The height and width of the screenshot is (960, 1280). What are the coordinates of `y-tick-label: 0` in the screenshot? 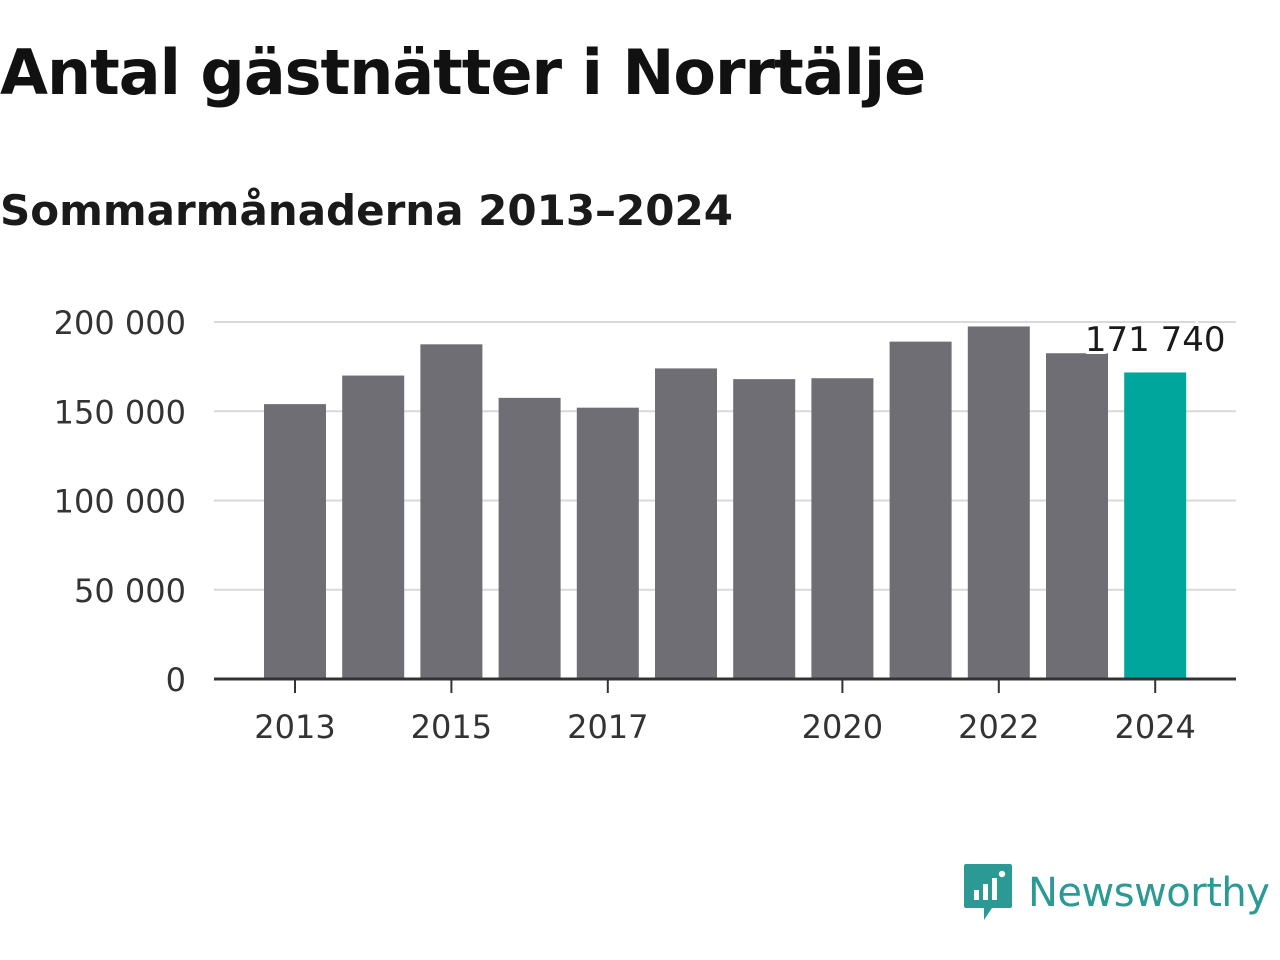 It's located at (176, 680).